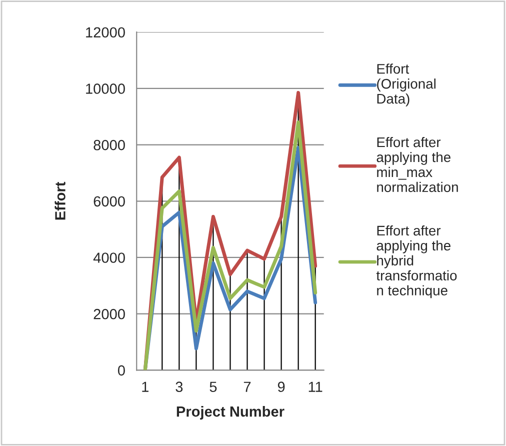 The height and width of the screenshot is (446, 506). What do you see at coordinates (213, 387) in the screenshot?
I see `x-tick-label: 5` at bounding box center [213, 387].